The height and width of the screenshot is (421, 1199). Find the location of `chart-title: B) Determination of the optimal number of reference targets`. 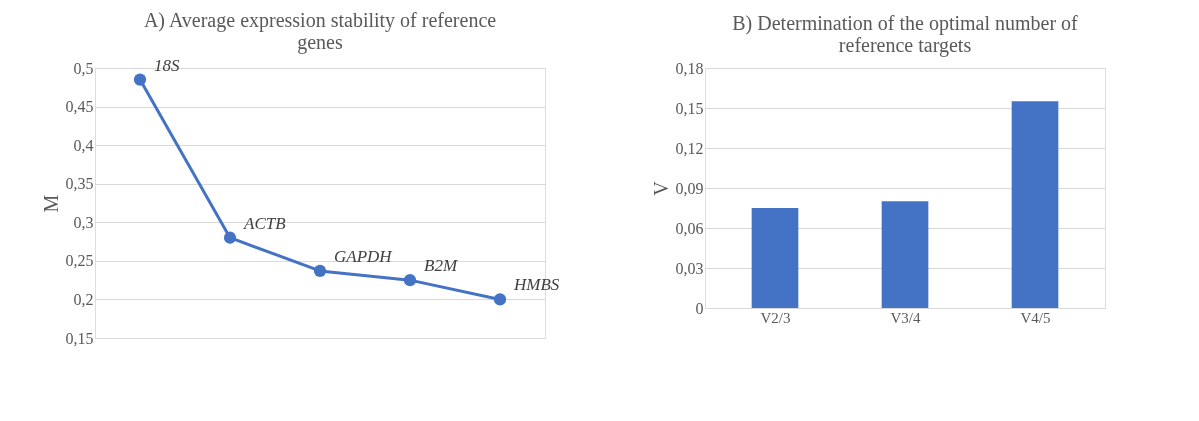

chart-title: B) Determination of the optimal number of reference targets is located at coordinates (905, 34).